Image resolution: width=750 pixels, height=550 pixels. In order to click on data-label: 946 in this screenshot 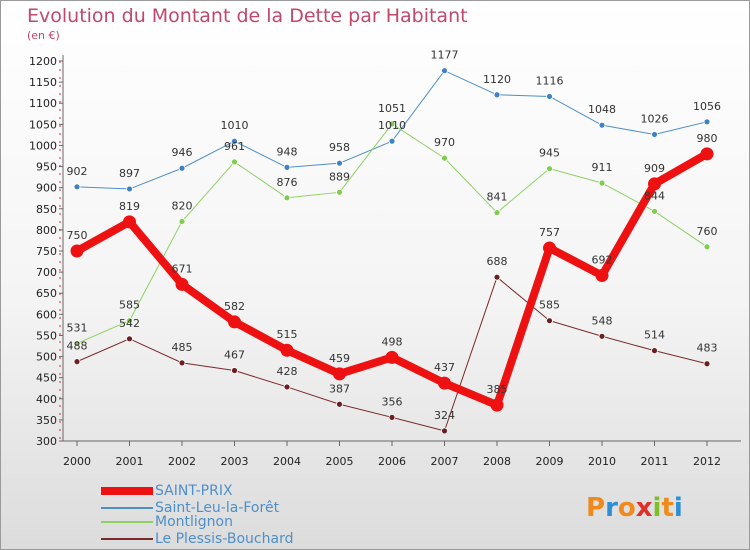, I will do `click(182, 152)`.